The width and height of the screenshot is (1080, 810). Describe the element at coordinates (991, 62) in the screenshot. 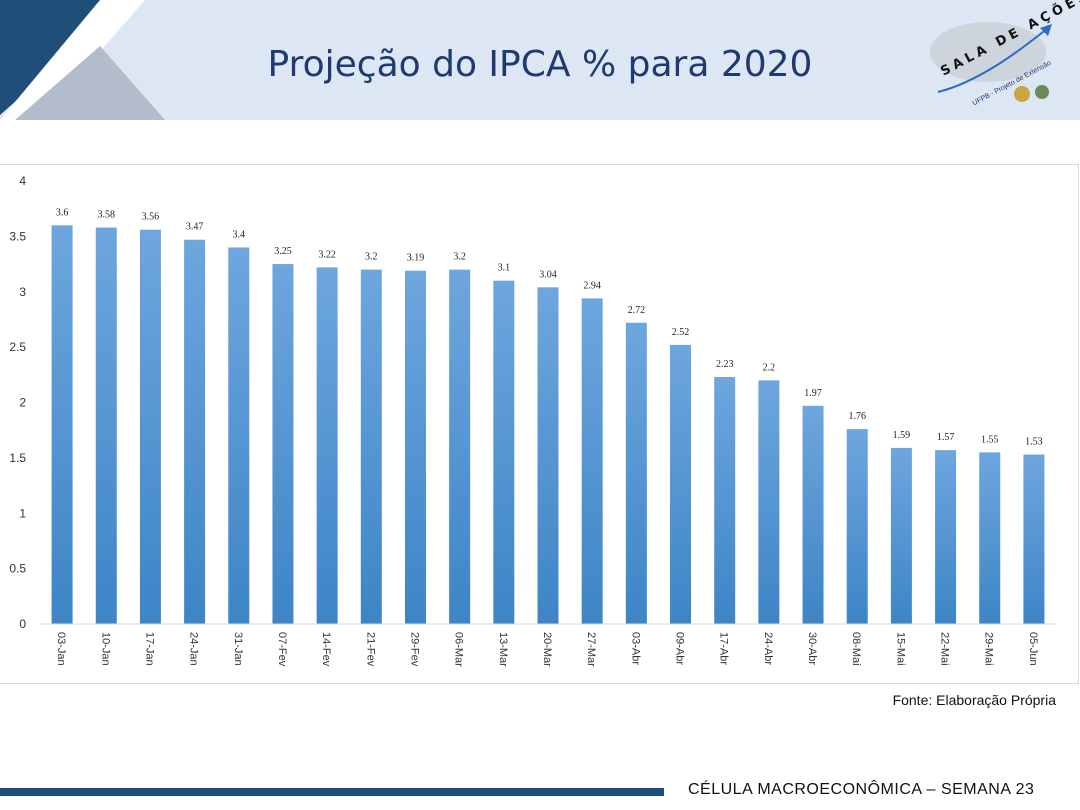

I see `globe-icon` at that location.